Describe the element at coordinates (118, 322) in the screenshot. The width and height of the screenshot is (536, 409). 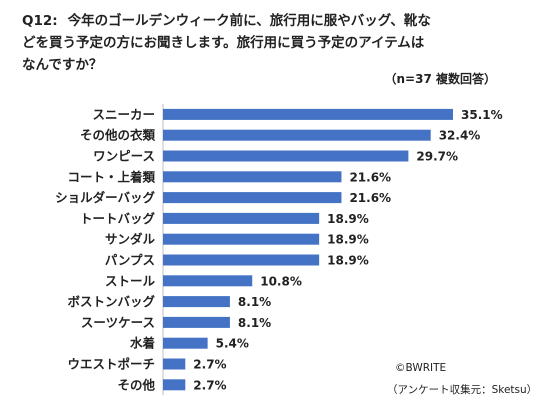
I see `category-label: スーツケース` at that location.